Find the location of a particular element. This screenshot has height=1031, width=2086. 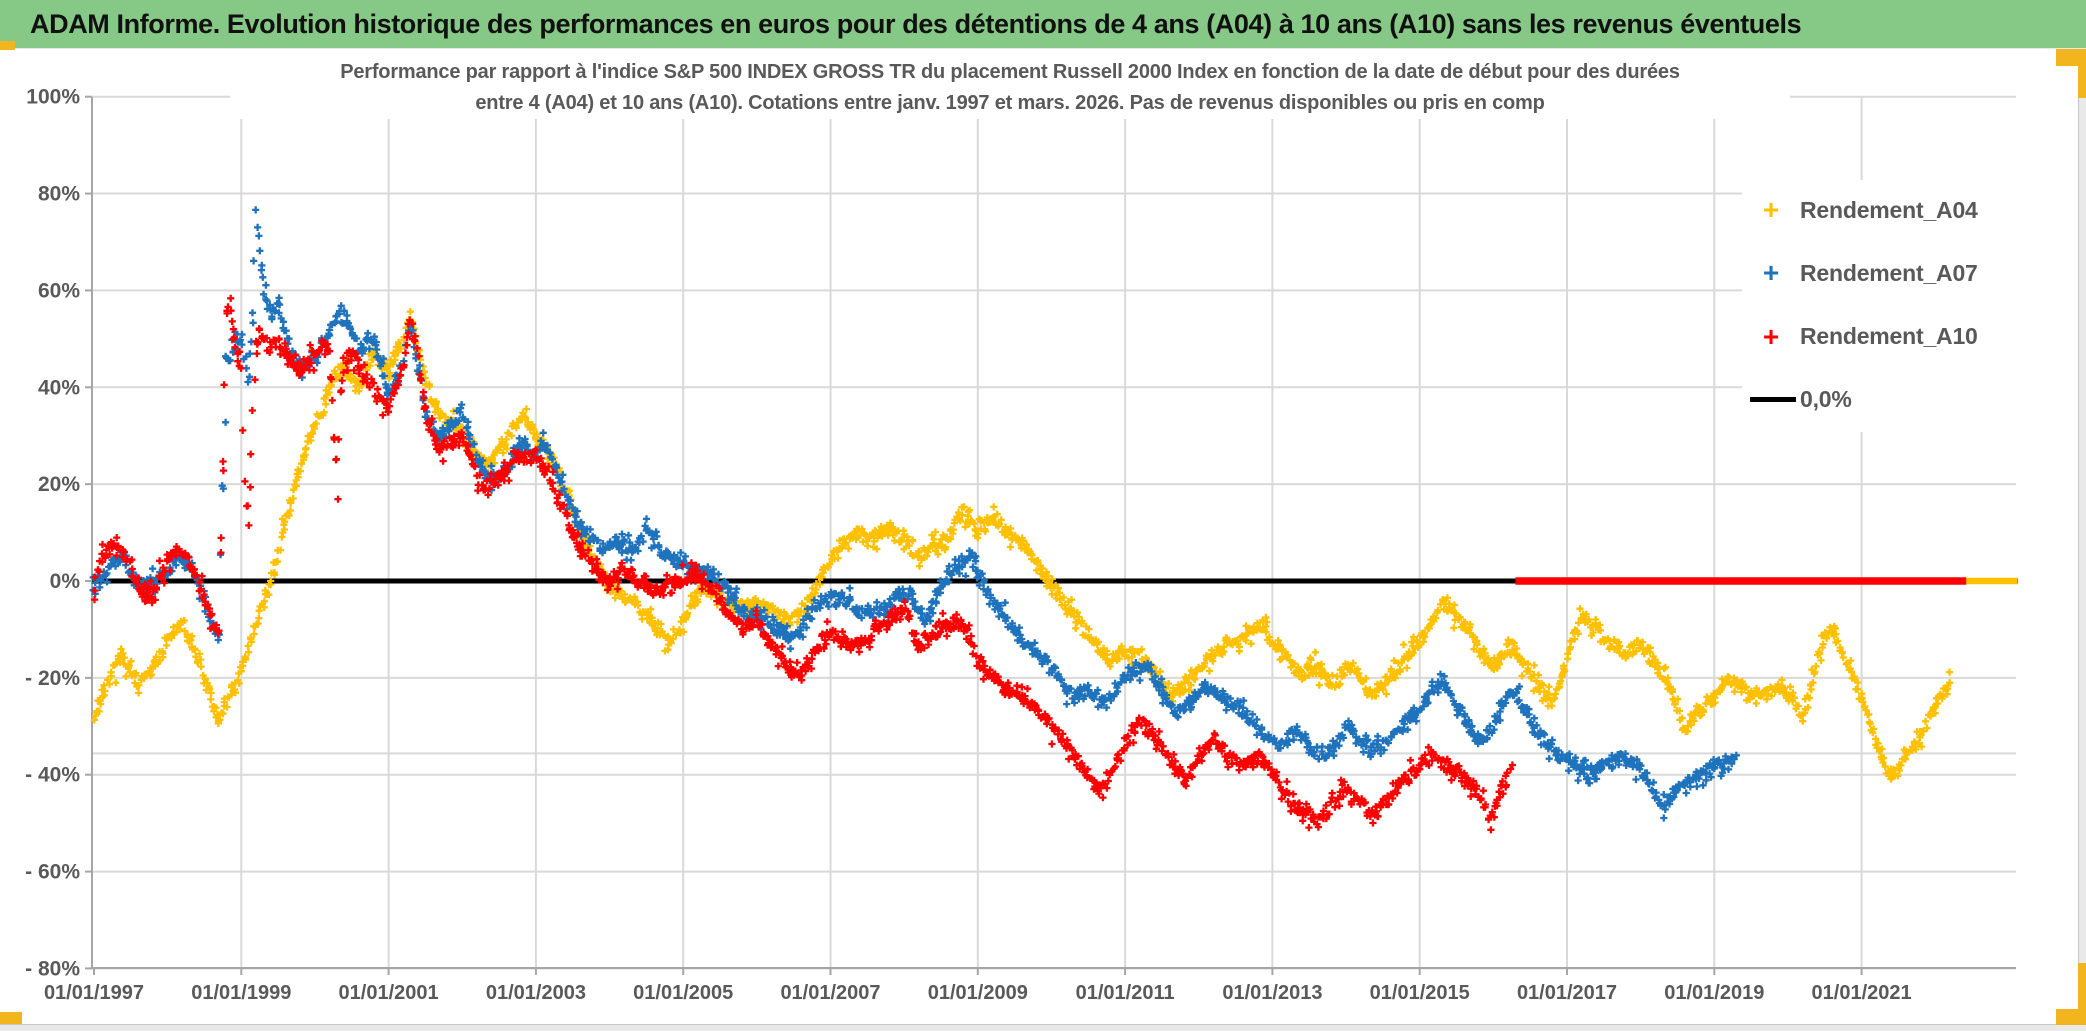

gold-accent-bottom-right-v is located at coordinates (2082, 994).